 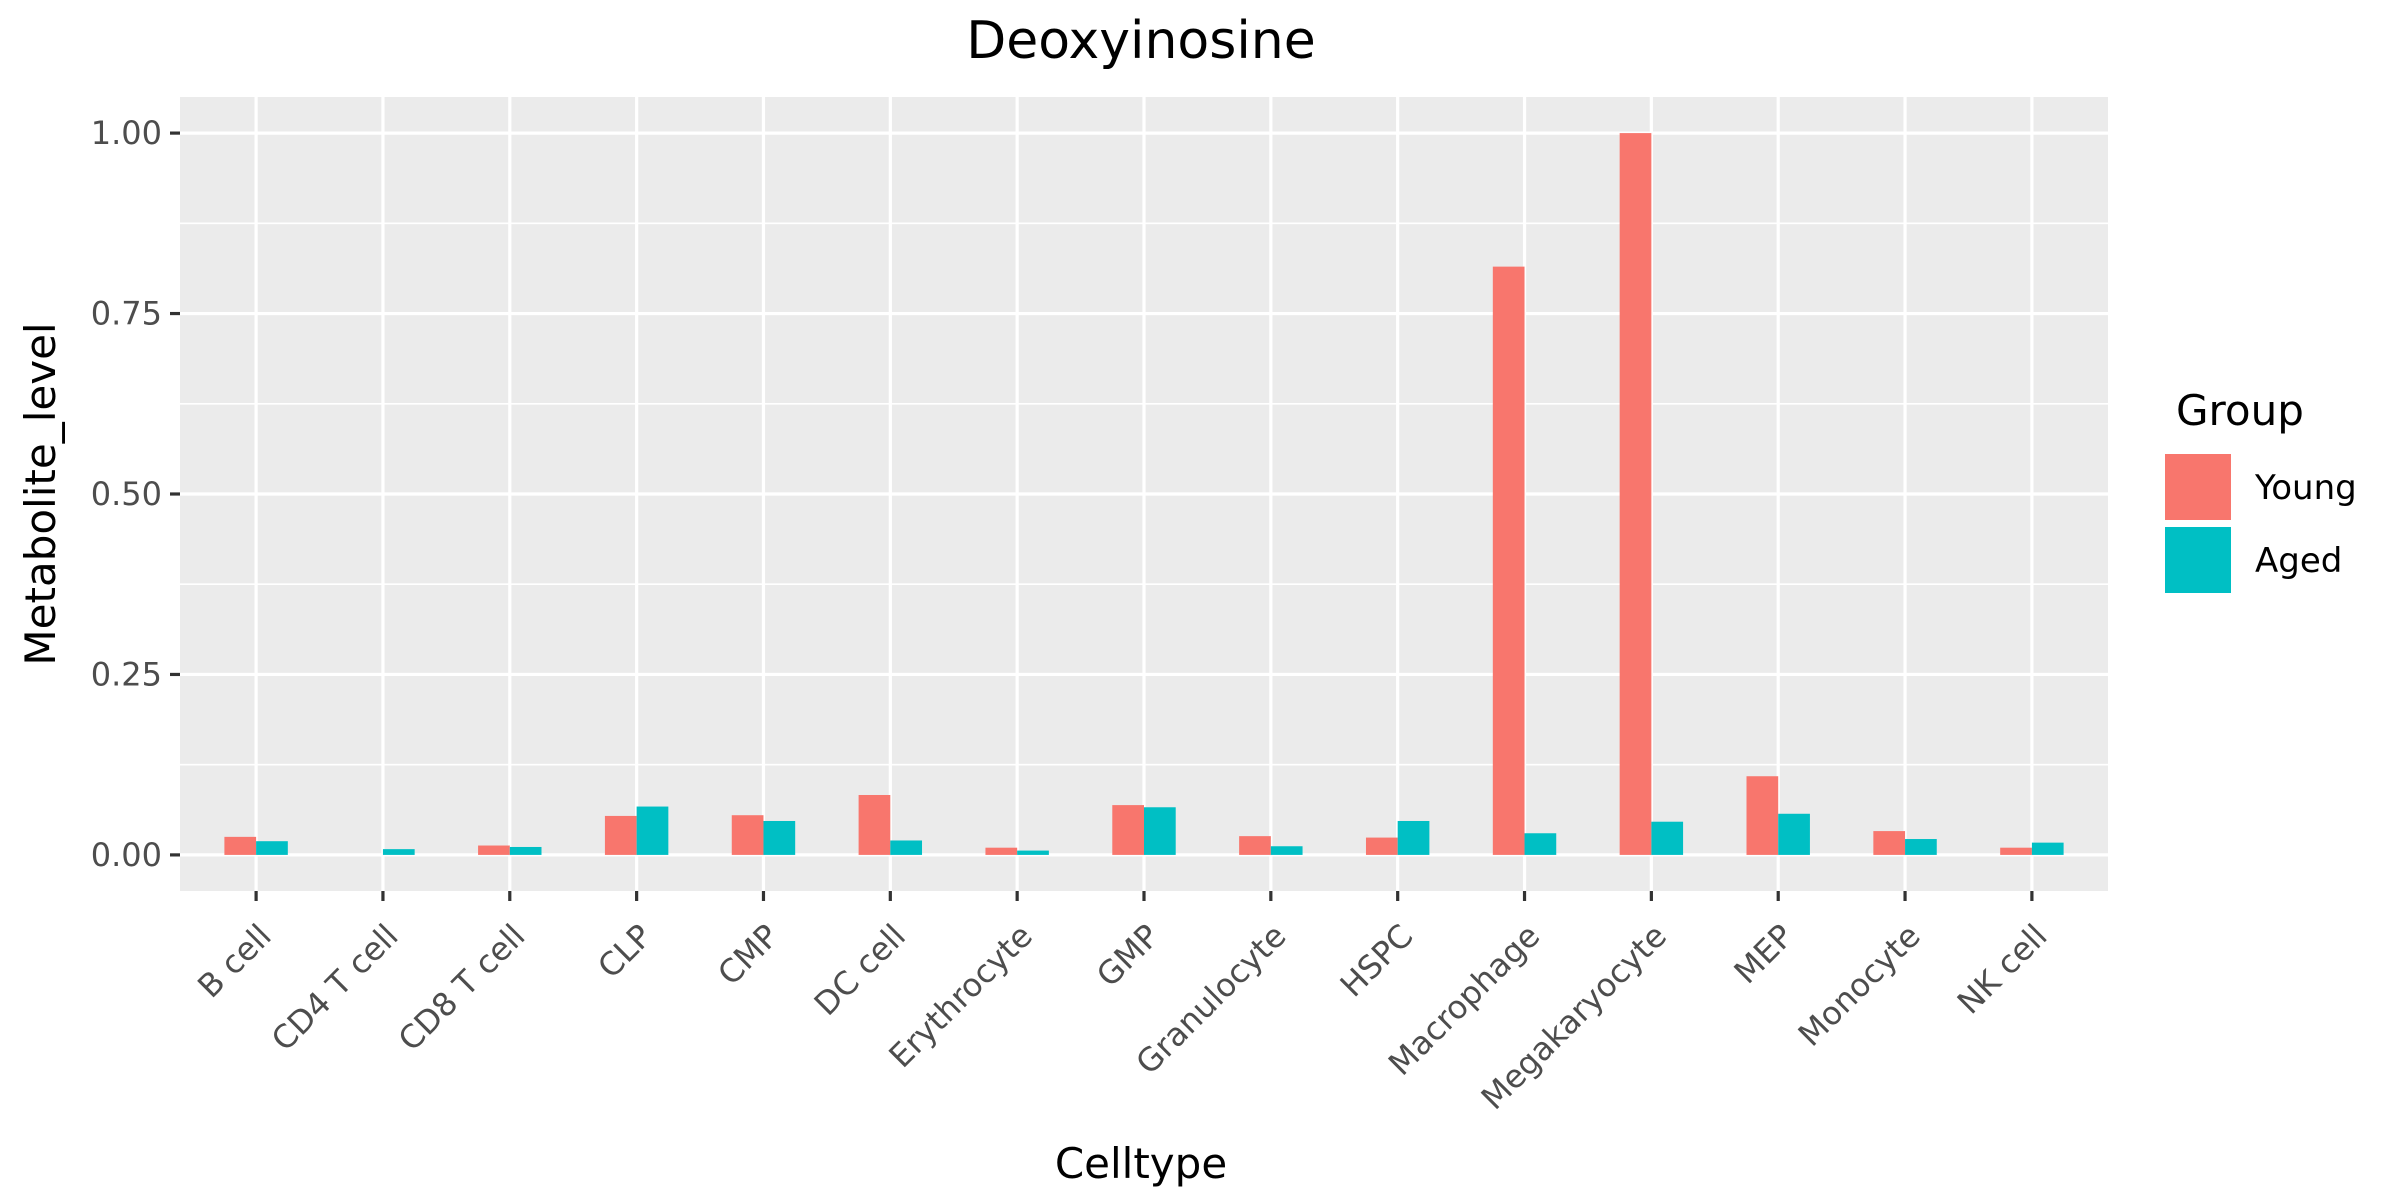 What do you see at coordinates (2198, 560) in the screenshot?
I see `legend-key-aged` at bounding box center [2198, 560].